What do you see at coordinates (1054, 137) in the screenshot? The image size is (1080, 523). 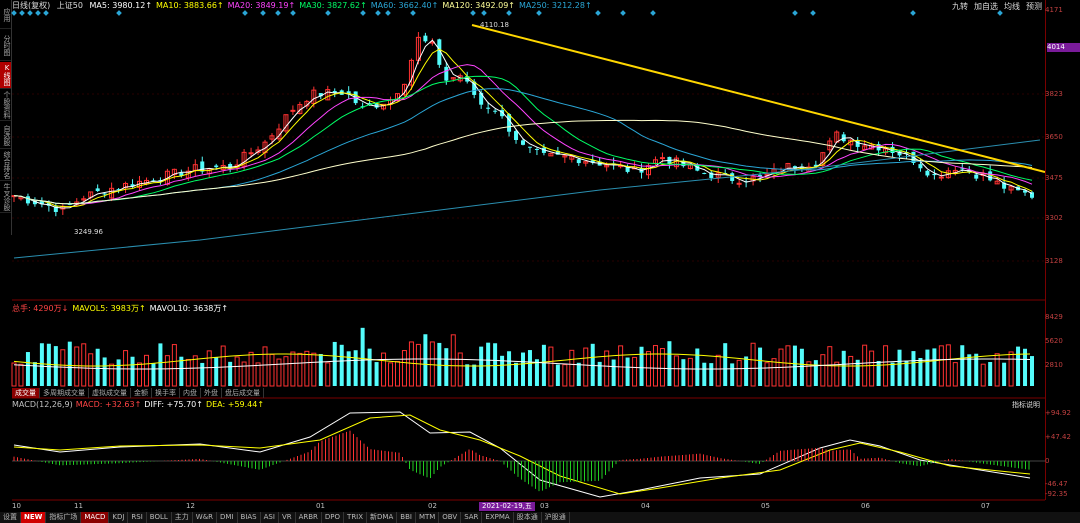 I see `price-tick: 3650` at bounding box center [1054, 137].